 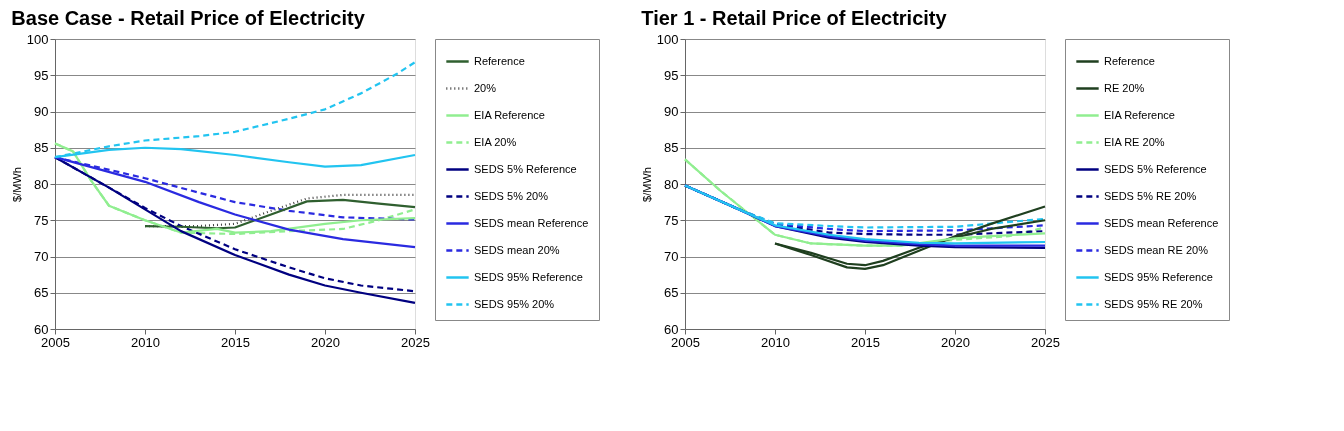 I want to click on legend-label: SEDS 5% 20%, so click(x=511, y=195).